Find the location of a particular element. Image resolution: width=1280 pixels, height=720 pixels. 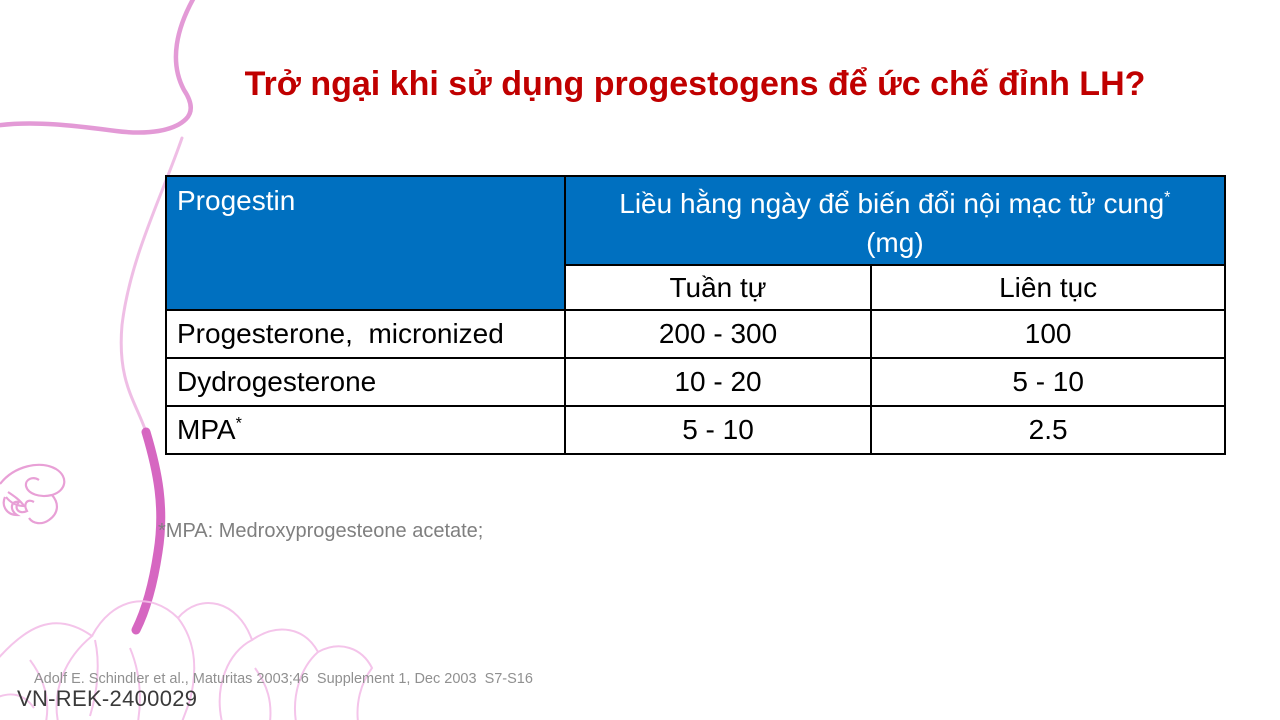

cell-progestin-name: MPA* is located at coordinates (365, 430).